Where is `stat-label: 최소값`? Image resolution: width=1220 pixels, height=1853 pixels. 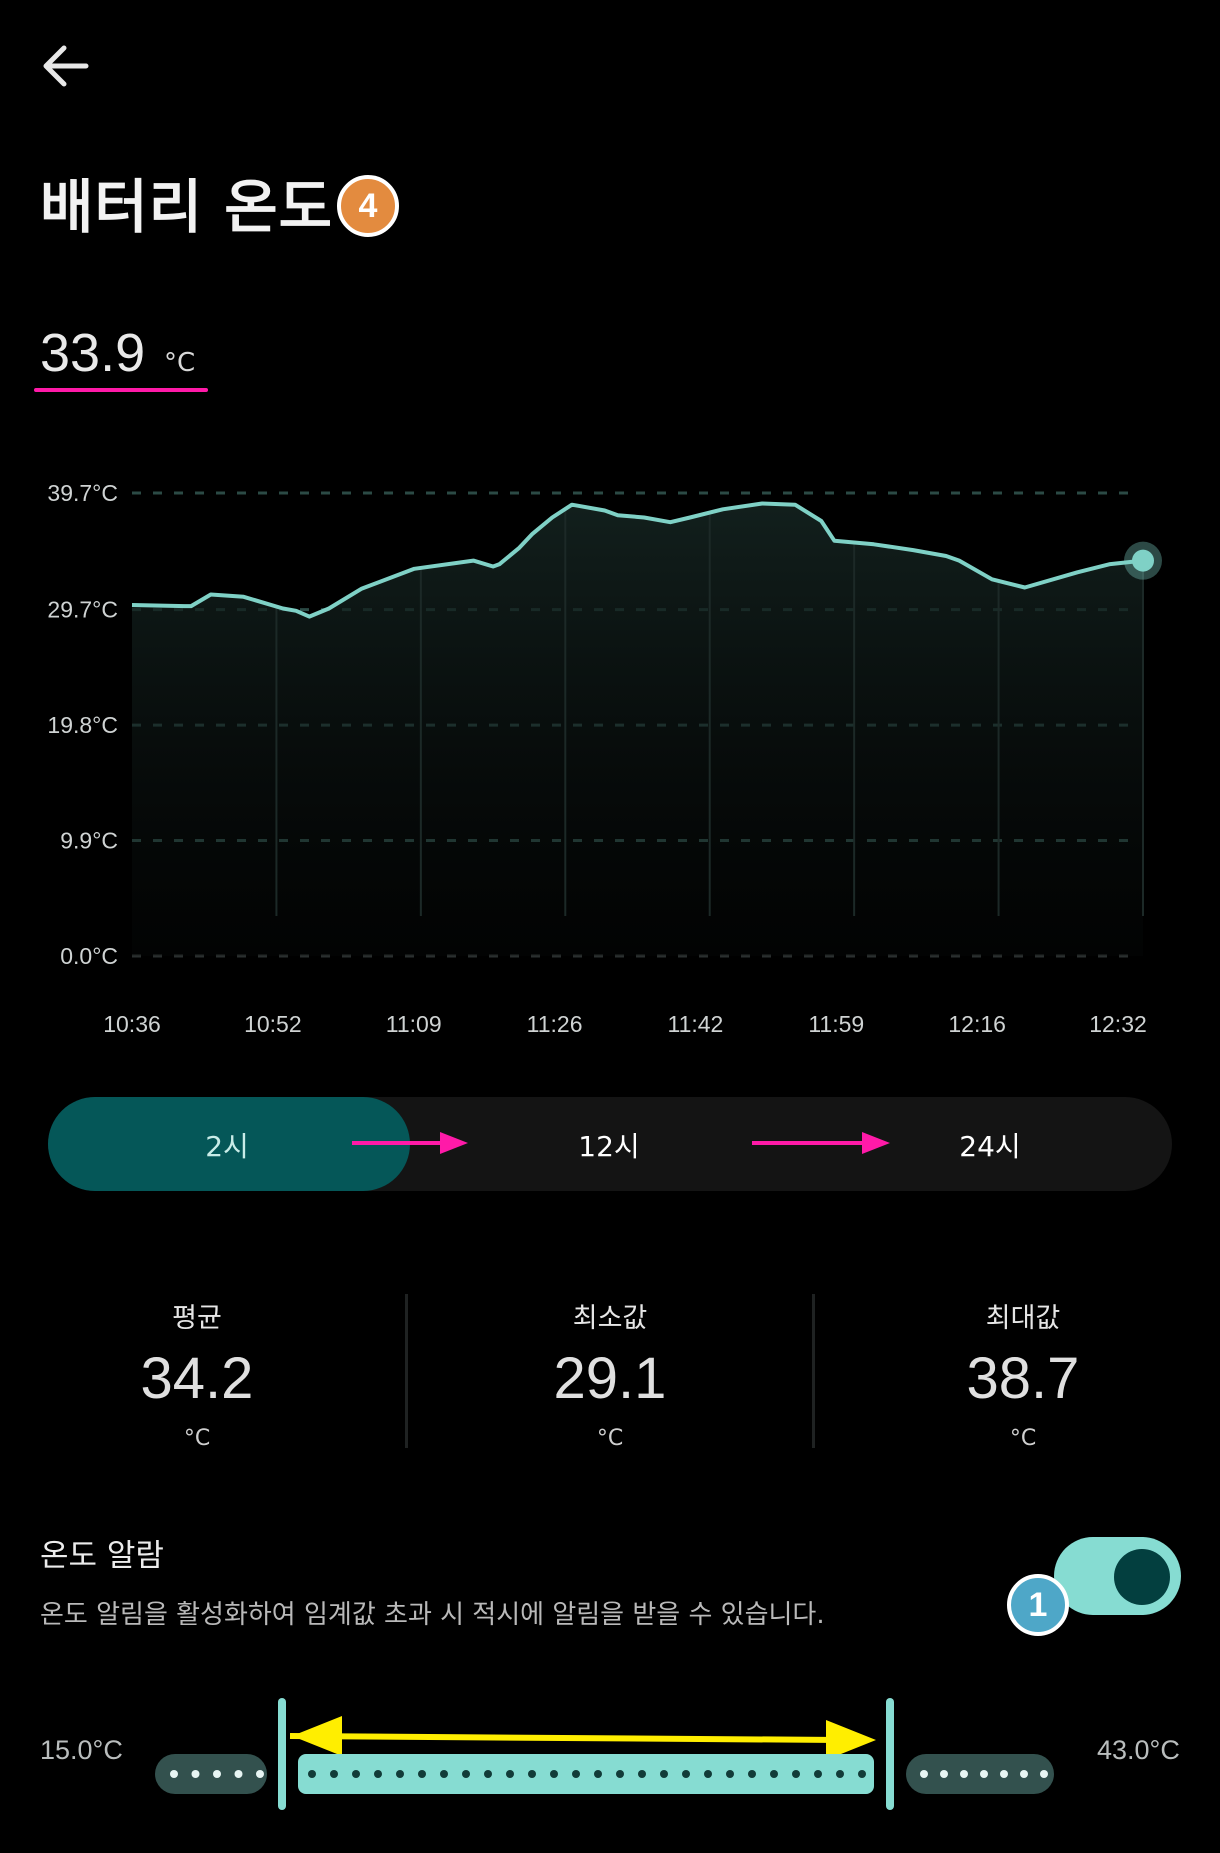 stat-label: 최소값 is located at coordinates (610, 1318).